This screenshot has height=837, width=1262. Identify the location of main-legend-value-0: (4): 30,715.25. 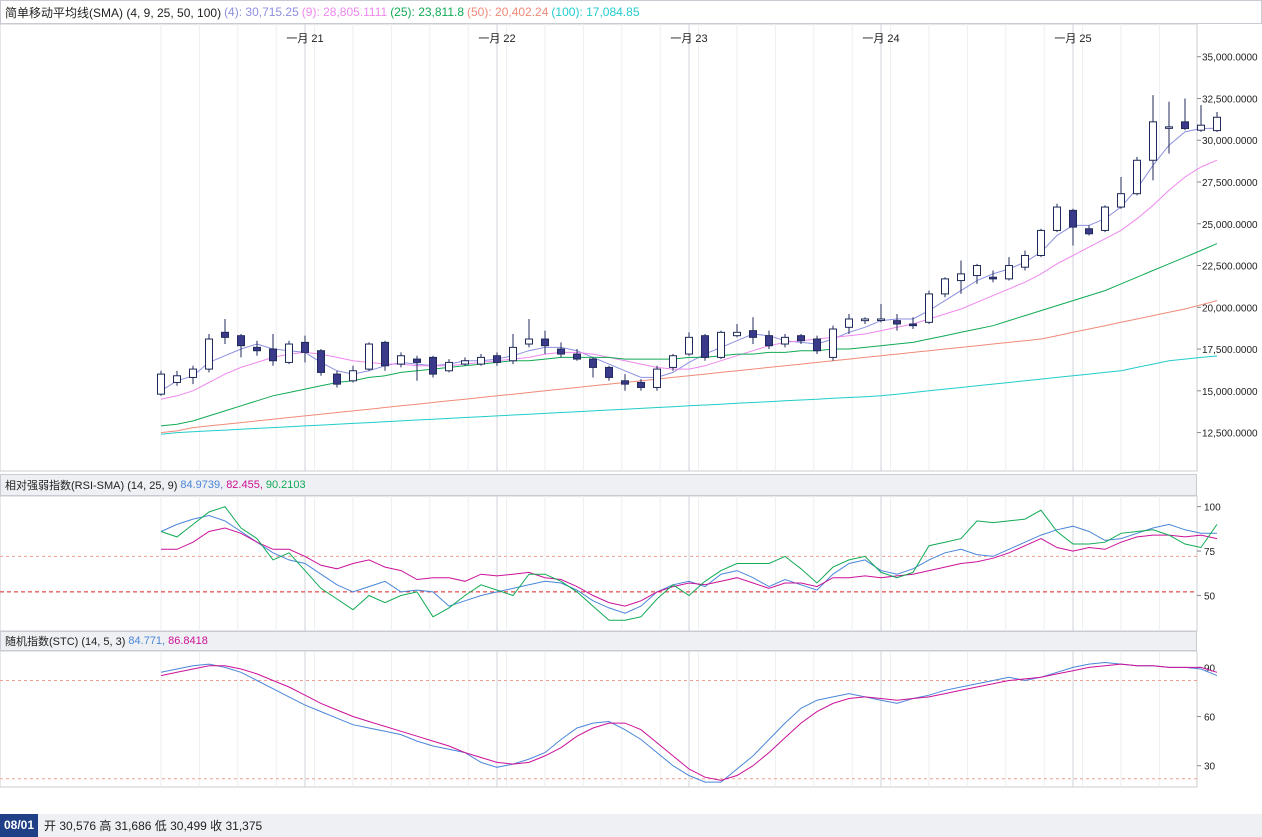
(261, 12).